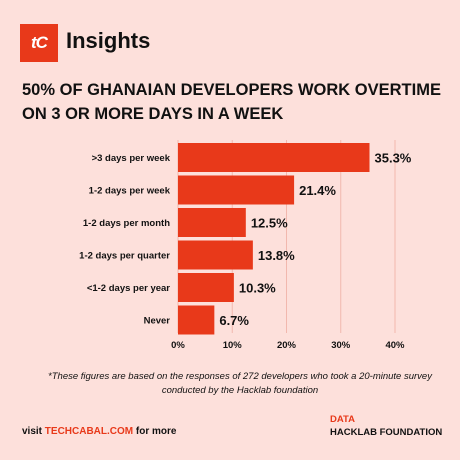  Describe the element at coordinates (130, 191) in the screenshot. I see `category-label: 1-2 days per week` at that location.